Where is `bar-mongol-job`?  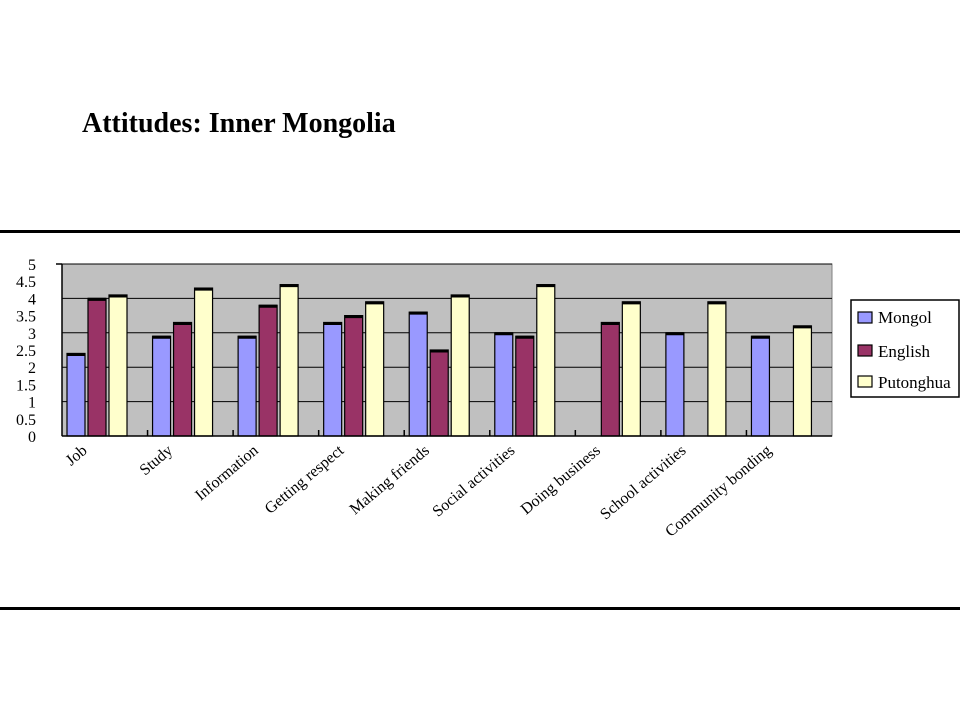
bar-mongol-job is located at coordinates (76, 394).